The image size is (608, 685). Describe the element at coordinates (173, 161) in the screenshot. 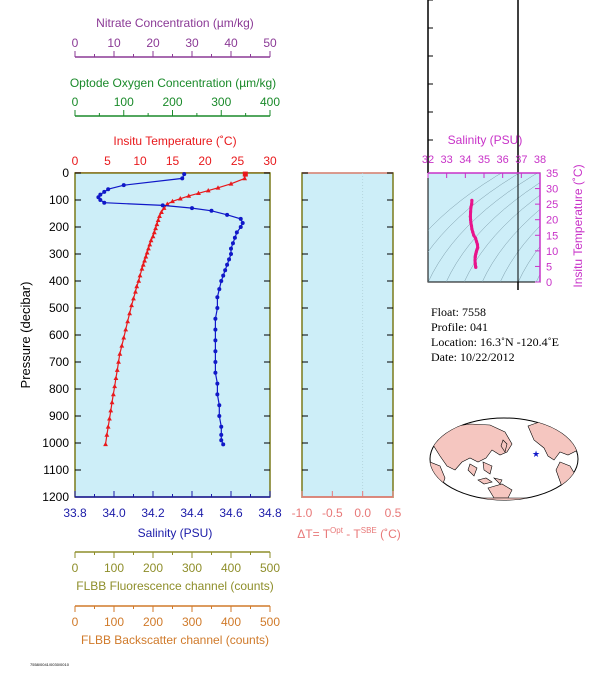

I see `temperature-tick-label: 15` at that location.